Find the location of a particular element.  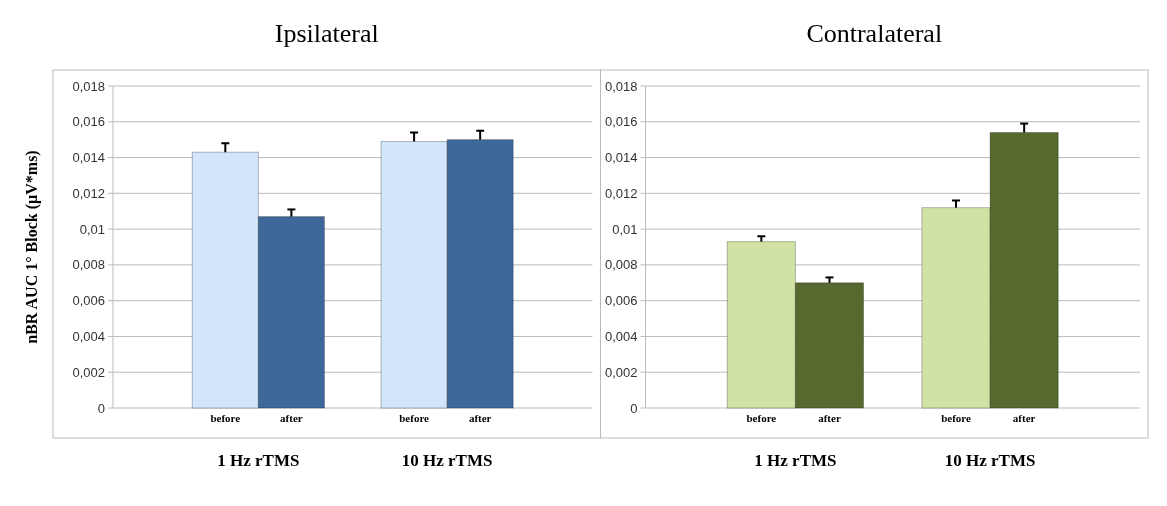

chart-title: Ipsilateral is located at coordinates (326, 33).